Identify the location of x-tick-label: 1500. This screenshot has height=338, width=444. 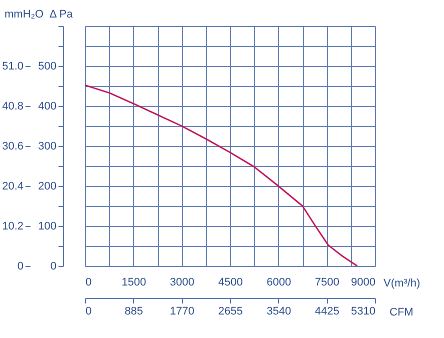
(134, 282).